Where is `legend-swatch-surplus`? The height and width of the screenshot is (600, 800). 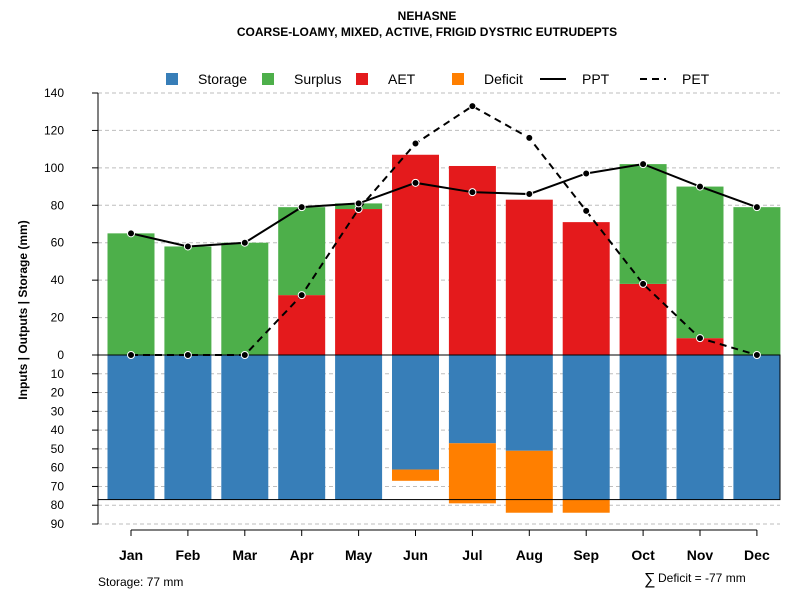 legend-swatch-surplus is located at coordinates (268, 79).